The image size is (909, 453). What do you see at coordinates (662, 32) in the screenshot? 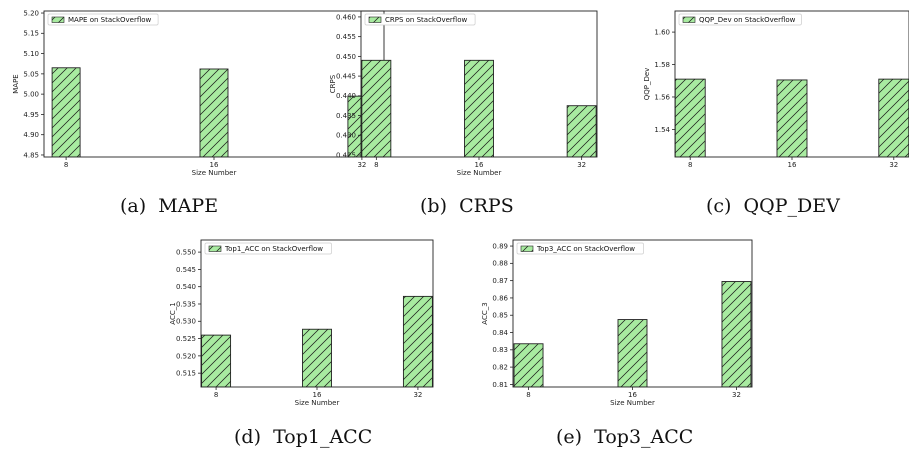
I see `y-tick-label: 1.60` at bounding box center [662, 32].